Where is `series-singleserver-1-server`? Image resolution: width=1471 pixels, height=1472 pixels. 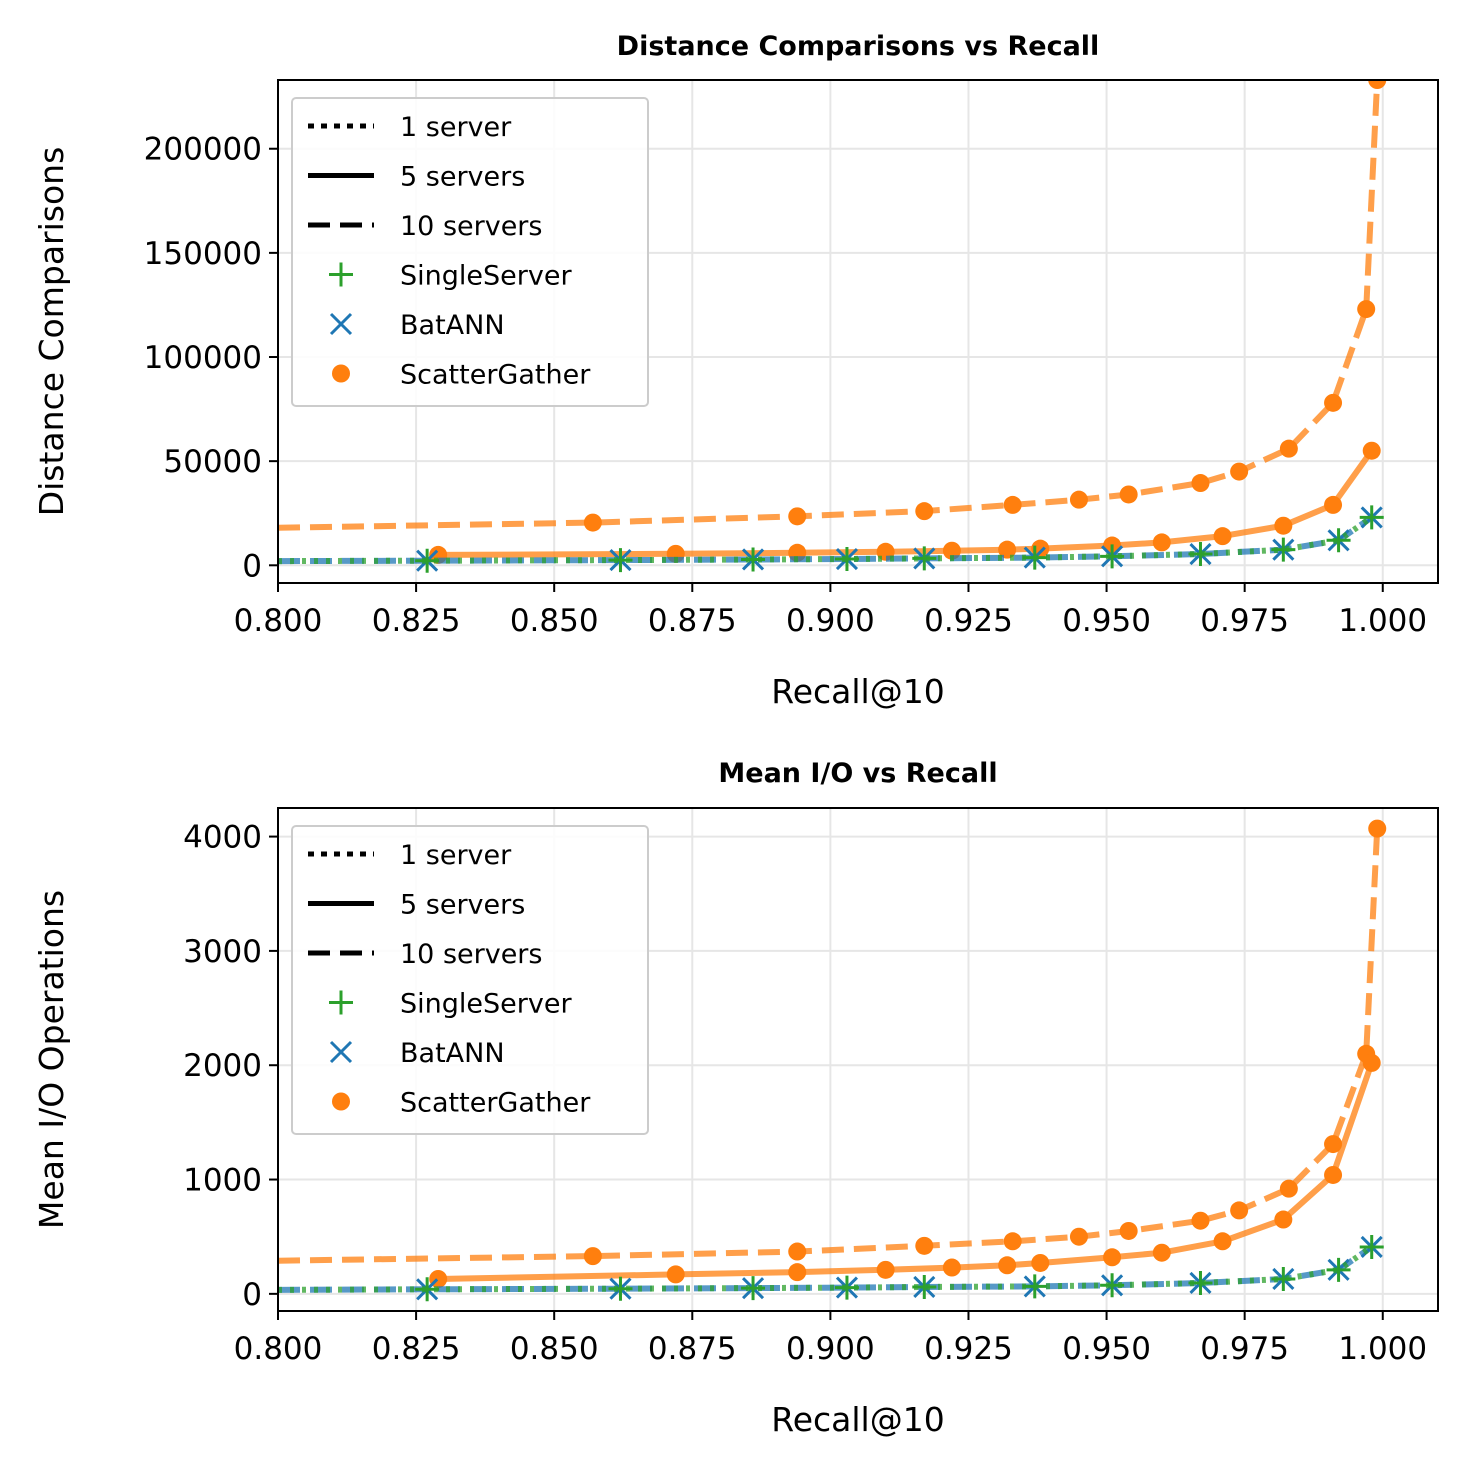
series-singleserver-1-server is located at coordinates (831, 1268).